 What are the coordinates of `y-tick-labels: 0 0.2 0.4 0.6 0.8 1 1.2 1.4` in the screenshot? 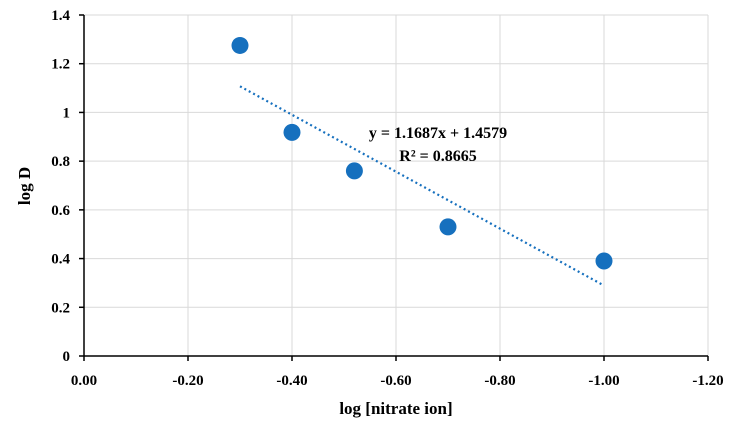 It's located at (60, 186).